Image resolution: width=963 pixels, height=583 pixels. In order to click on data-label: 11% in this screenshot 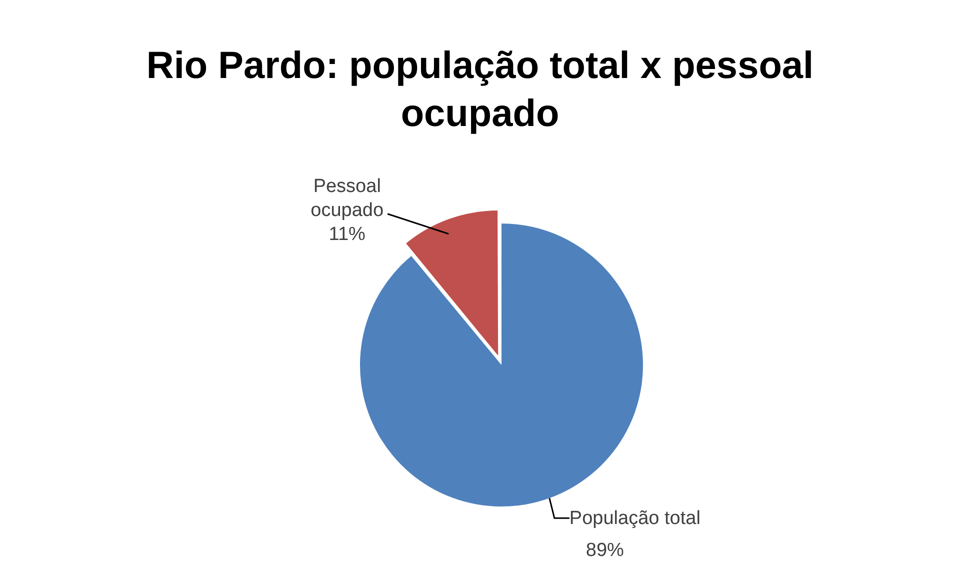, I will do `click(347, 234)`.